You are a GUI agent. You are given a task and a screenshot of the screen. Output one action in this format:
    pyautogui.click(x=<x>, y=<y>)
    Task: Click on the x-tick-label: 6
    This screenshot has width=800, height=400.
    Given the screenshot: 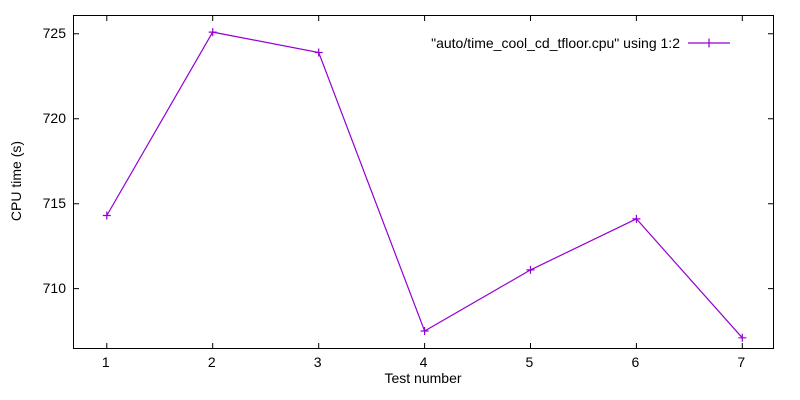 What is the action you would take?
    pyautogui.click(x=635, y=362)
    